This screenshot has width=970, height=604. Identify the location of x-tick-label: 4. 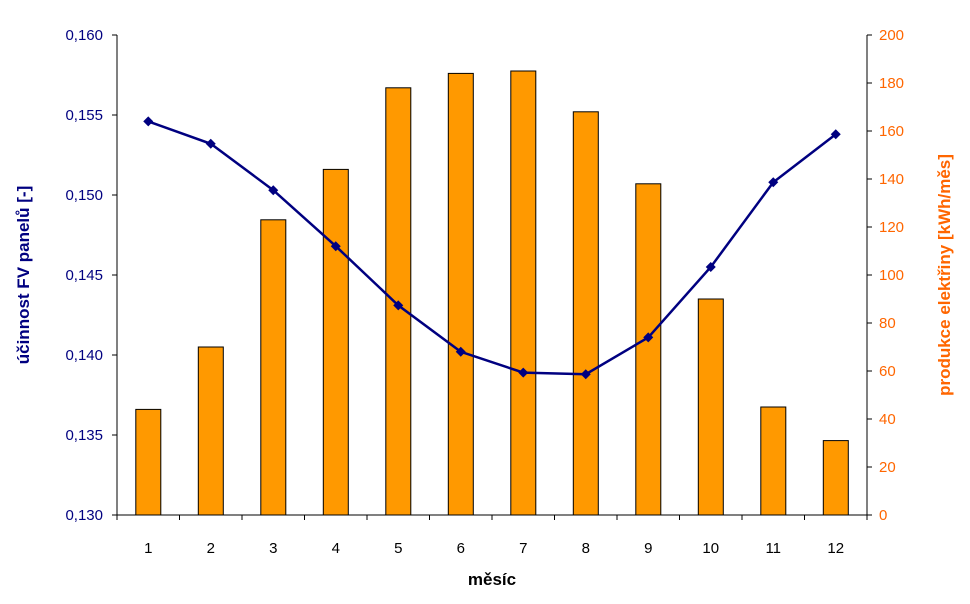
(336, 548).